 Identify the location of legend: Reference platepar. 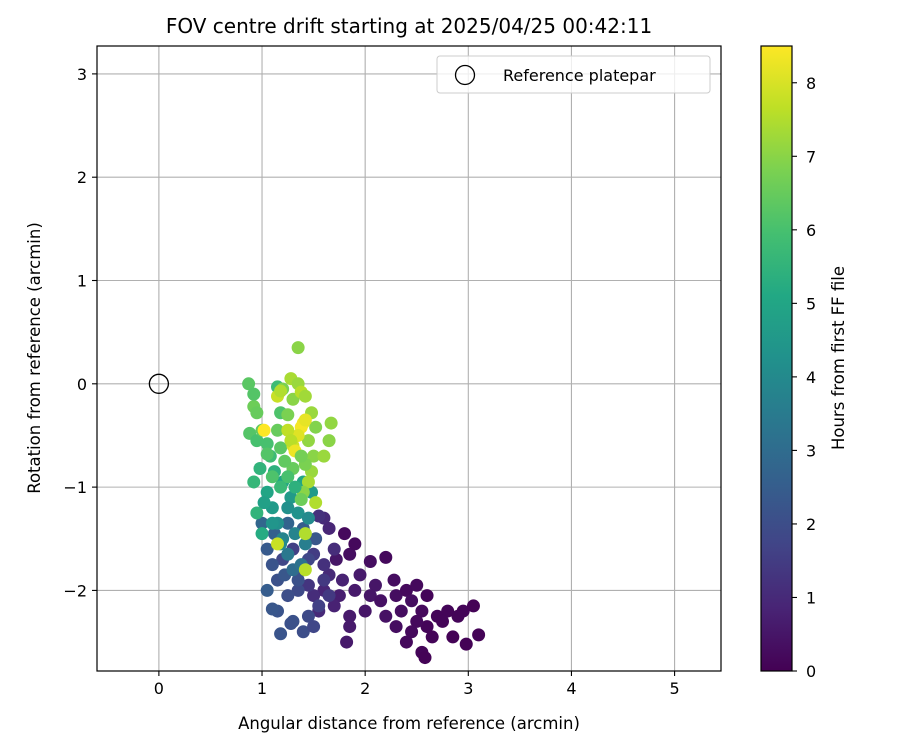
(573, 74).